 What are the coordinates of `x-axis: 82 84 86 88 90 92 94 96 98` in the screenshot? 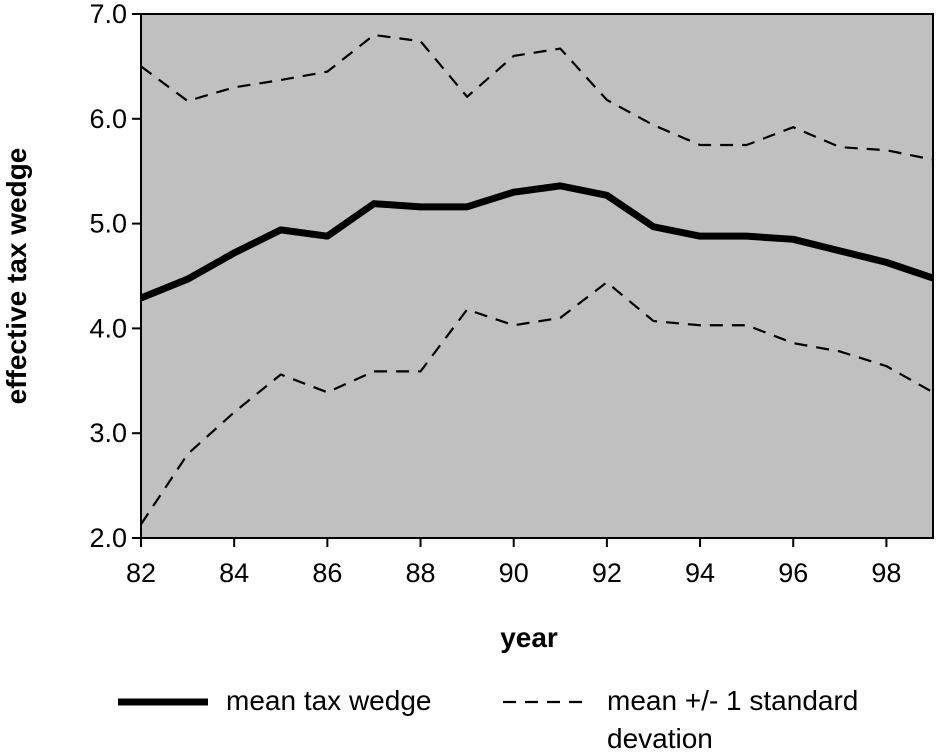 It's located at (513, 563).